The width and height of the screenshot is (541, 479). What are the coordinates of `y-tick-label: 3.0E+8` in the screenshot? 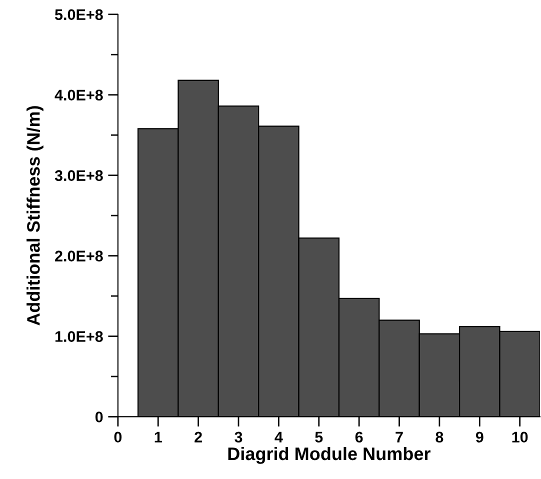 It's located at (78, 176).